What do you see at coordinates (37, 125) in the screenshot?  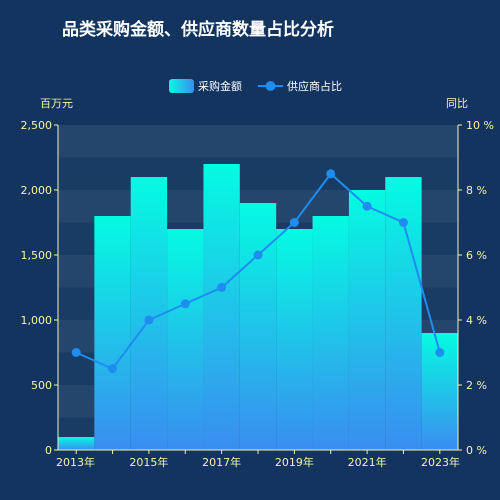 I see `left-tick-label: 2,500` at bounding box center [37, 125].